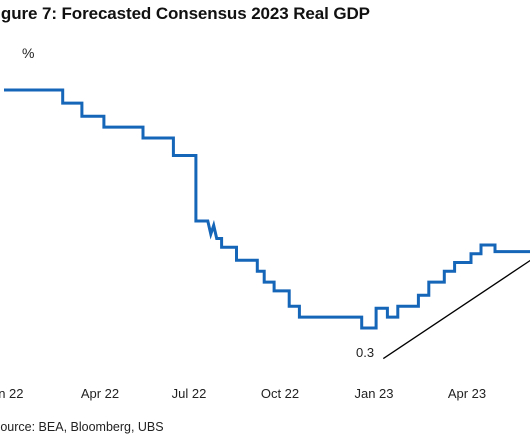 This screenshot has width=530, height=442. I want to click on x-tick-label: Jan 23, so click(373, 393).